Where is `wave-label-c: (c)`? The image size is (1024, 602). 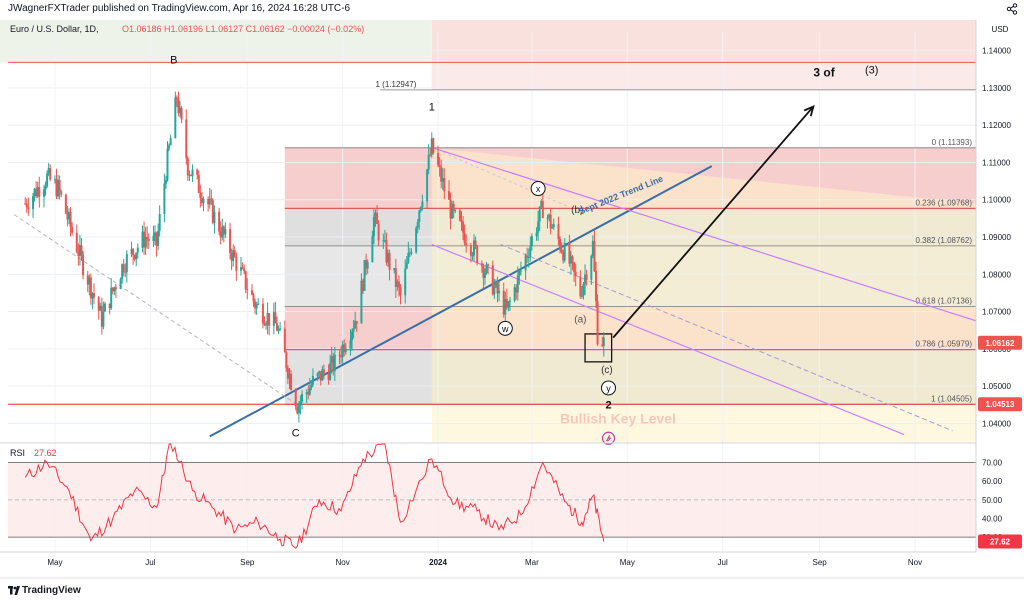
wave-label-c: (c) is located at coordinates (607, 370).